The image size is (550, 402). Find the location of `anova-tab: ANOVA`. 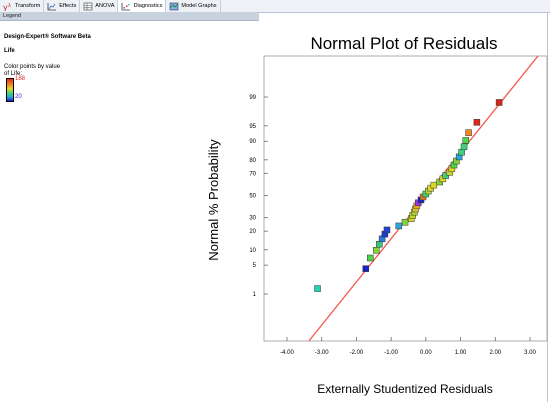

anova-tab: ANOVA is located at coordinates (99, 6).